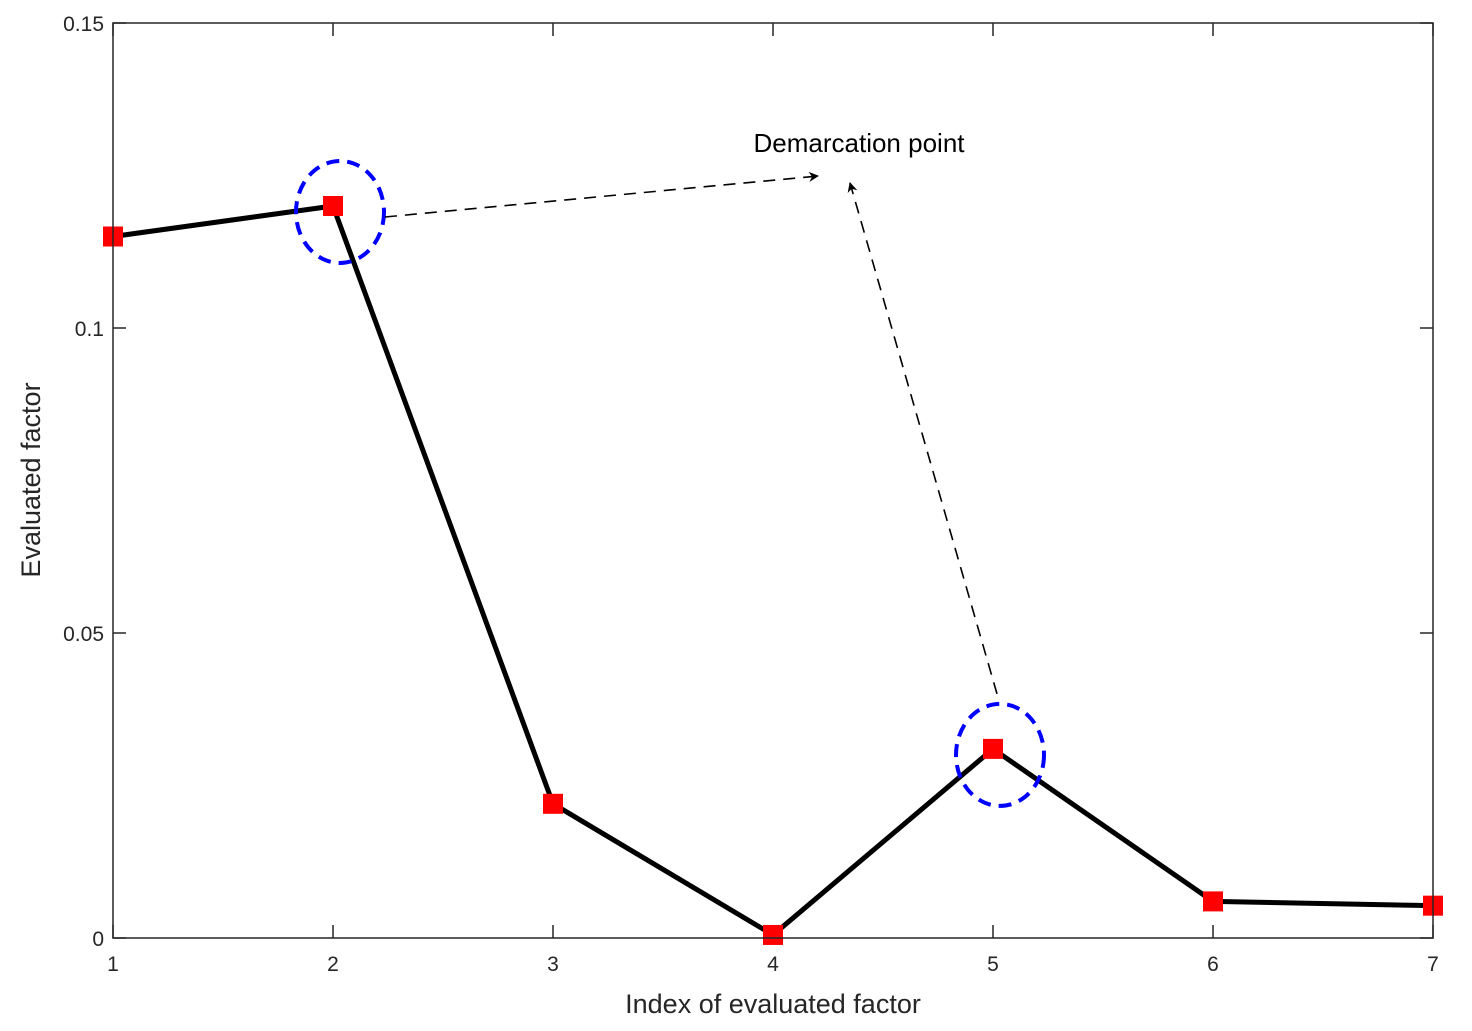  I want to click on annotation-label: Demarcation point, so click(860, 143).